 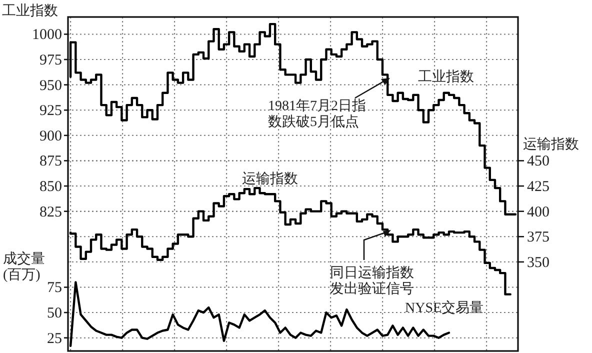 I want to click on y2-tick-label: 350, so click(x=538, y=262).